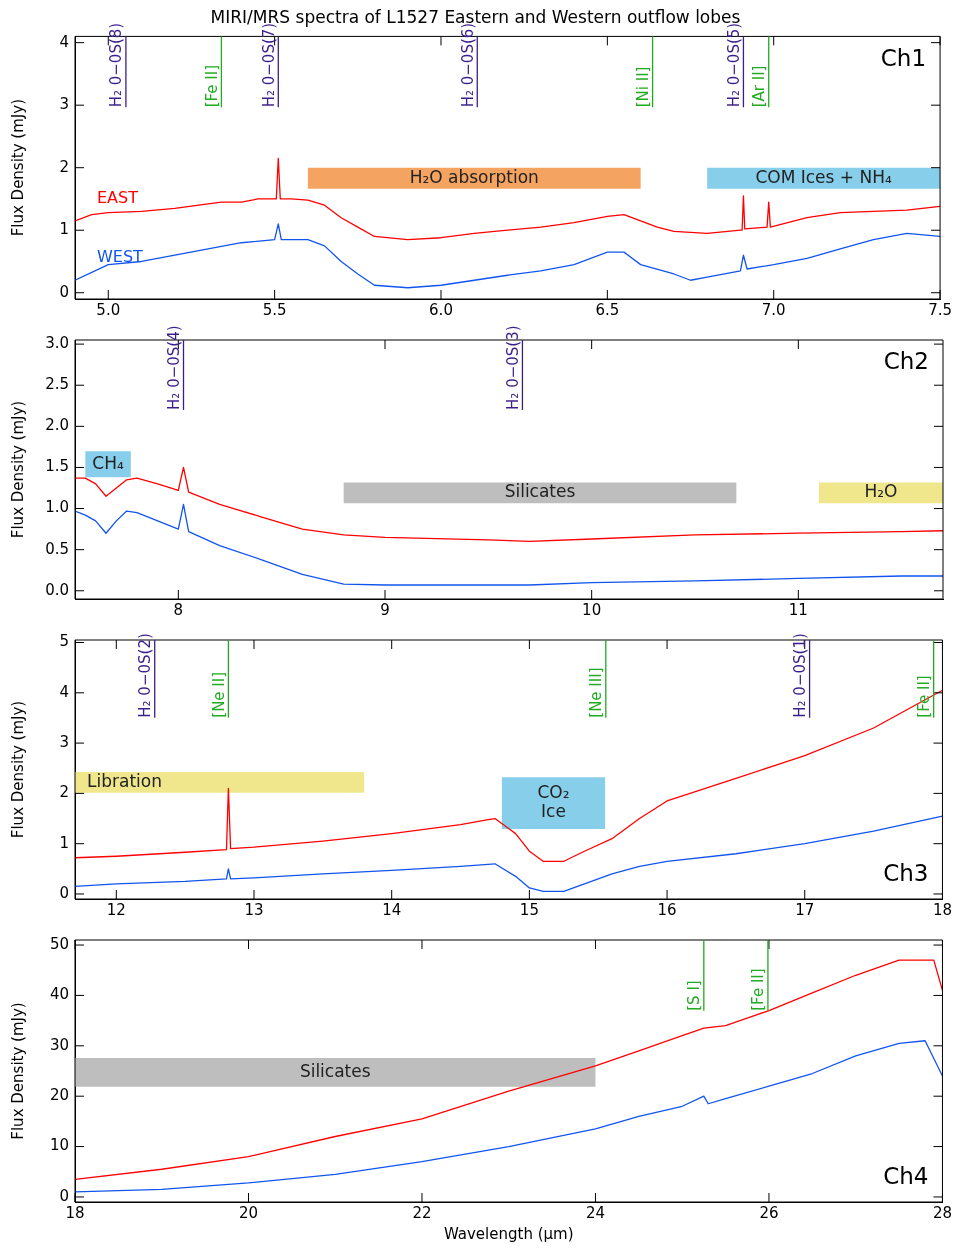 This screenshot has height=1260, width=955. Describe the element at coordinates (773, 309) in the screenshot. I see `x-tick-label: 7.0` at that location.